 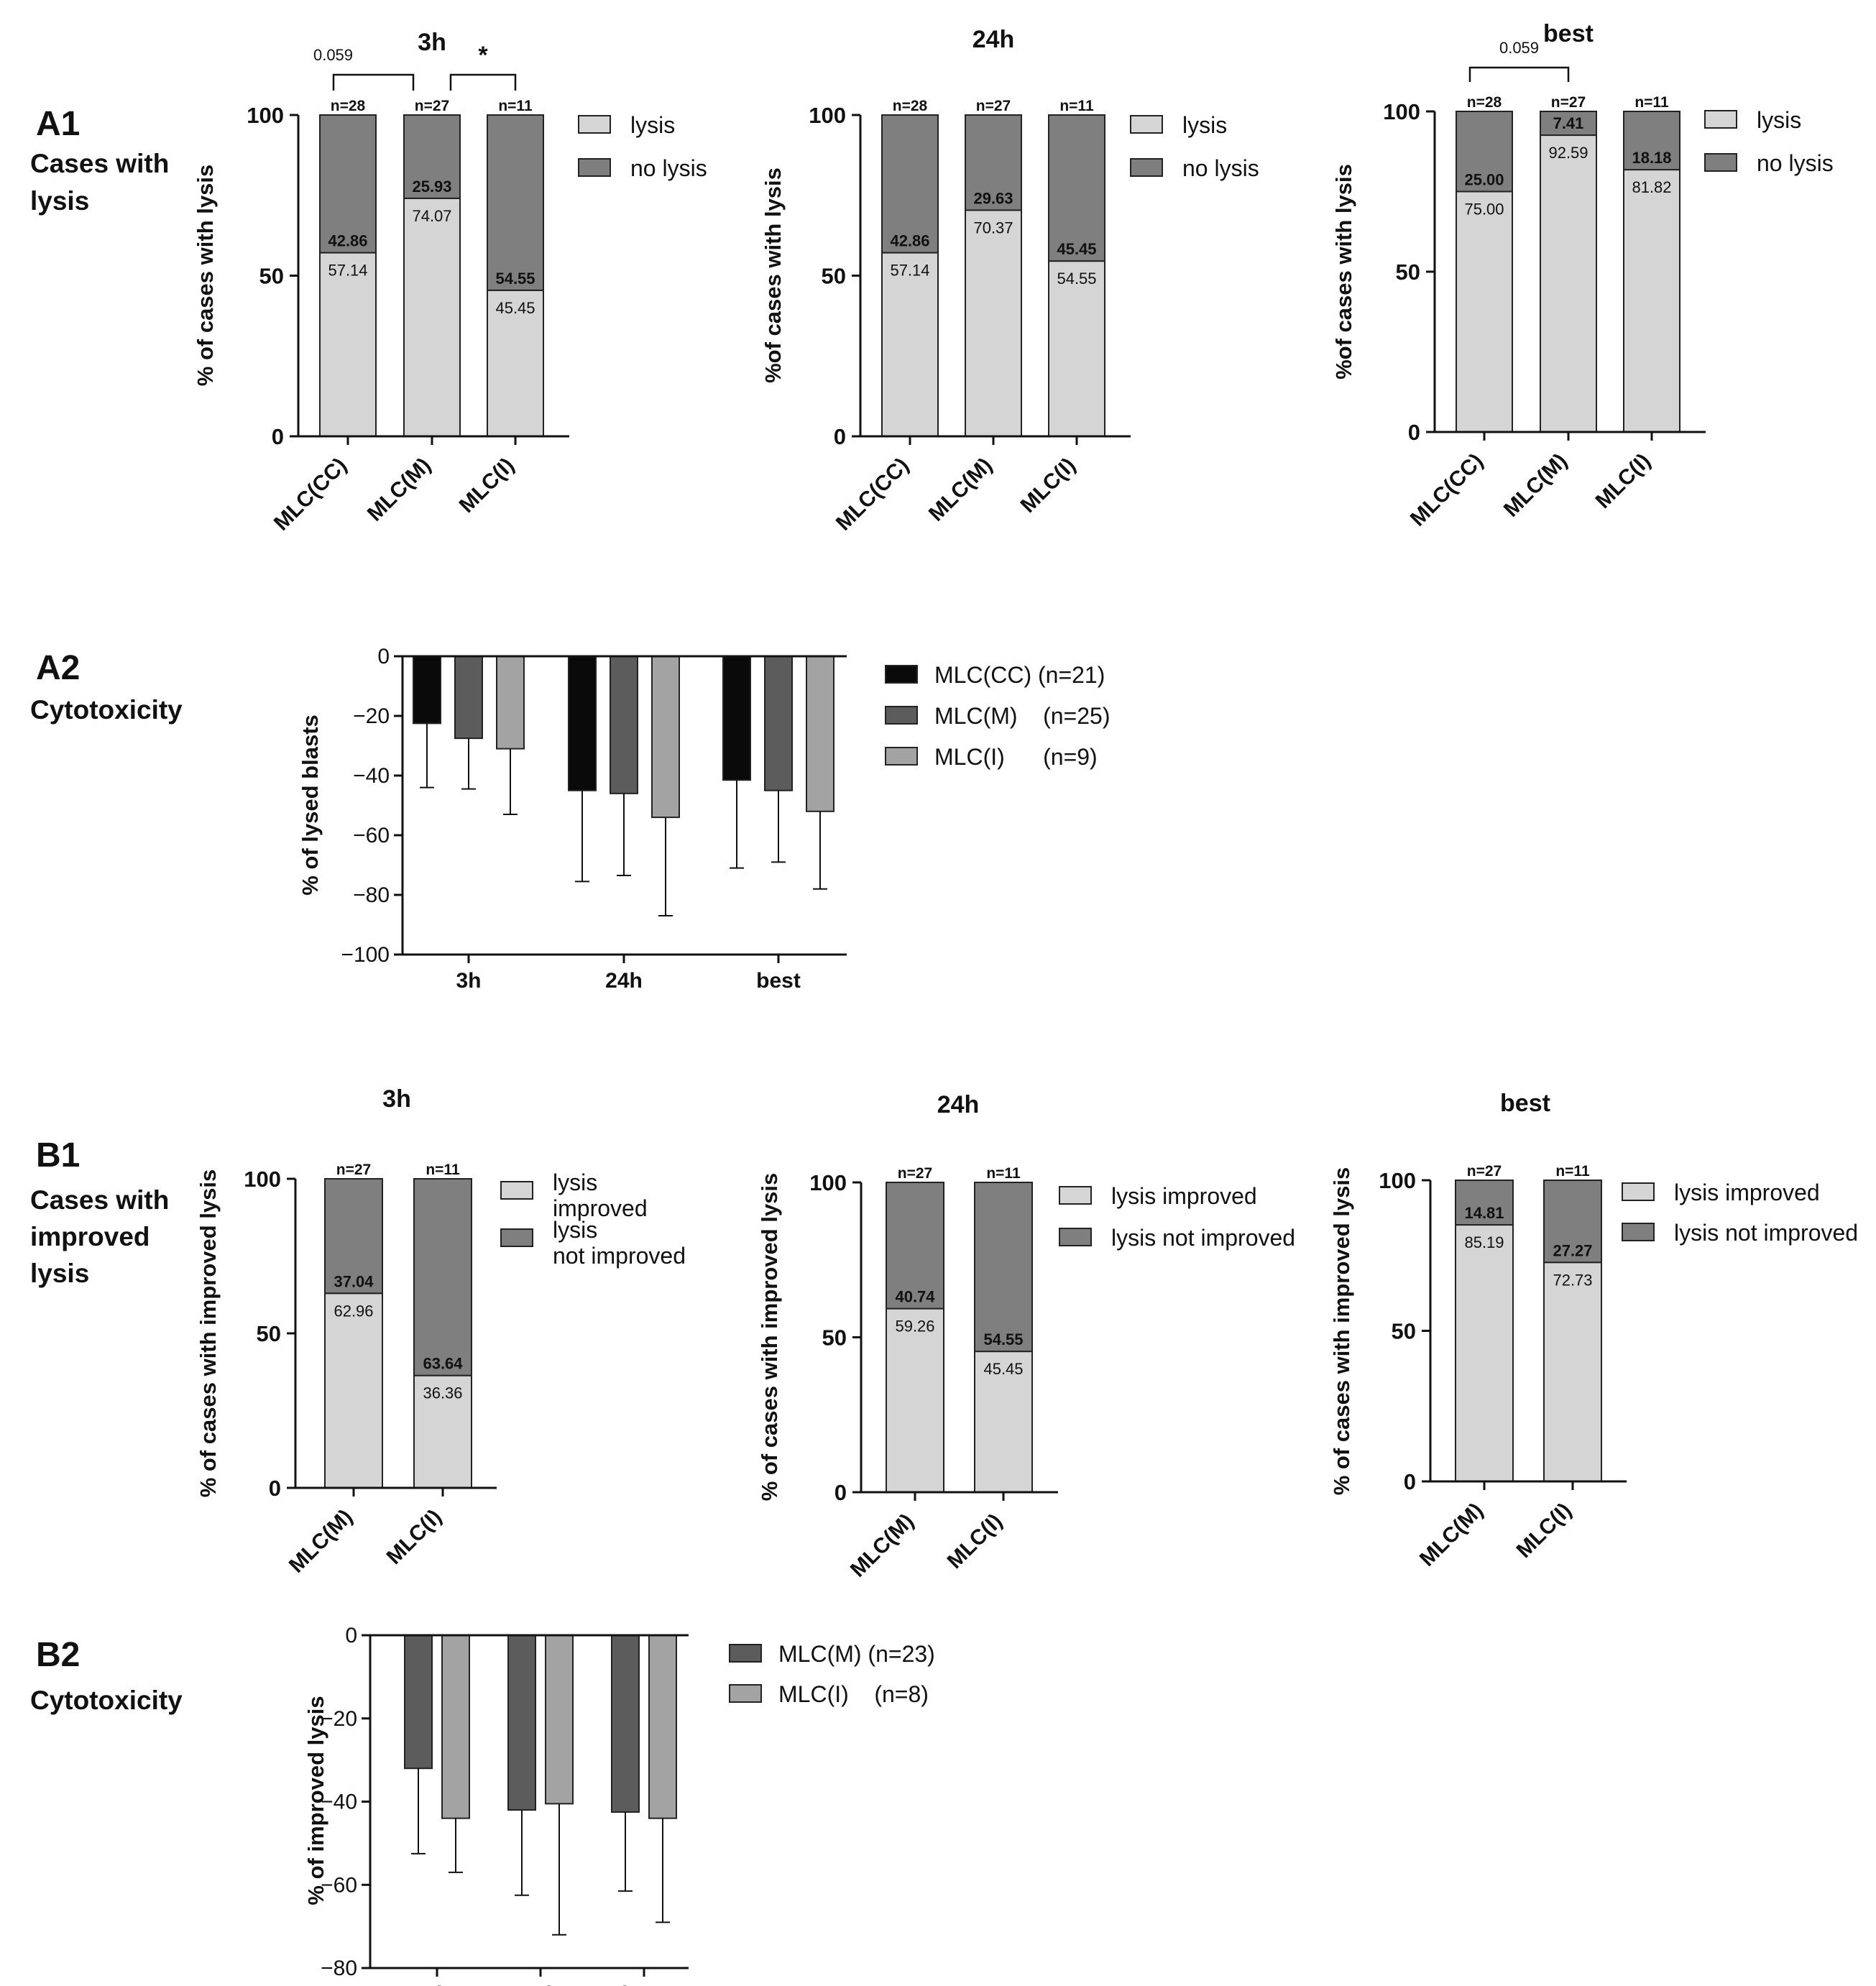 I want to click on n-label-a1-24h-0: n=28, so click(x=910, y=106).